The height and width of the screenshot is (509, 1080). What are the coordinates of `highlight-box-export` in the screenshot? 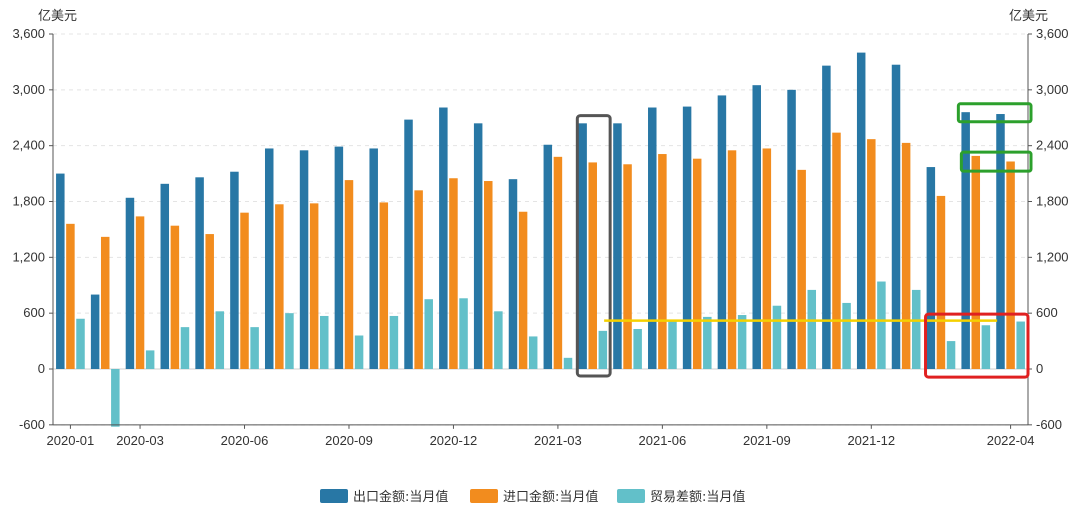 It's located at (994, 113).